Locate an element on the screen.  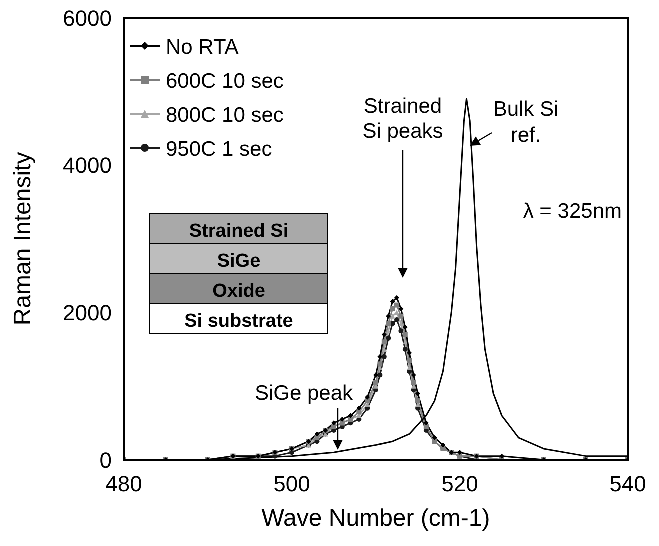
x-tick-label: 540 is located at coordinates (628, 484).